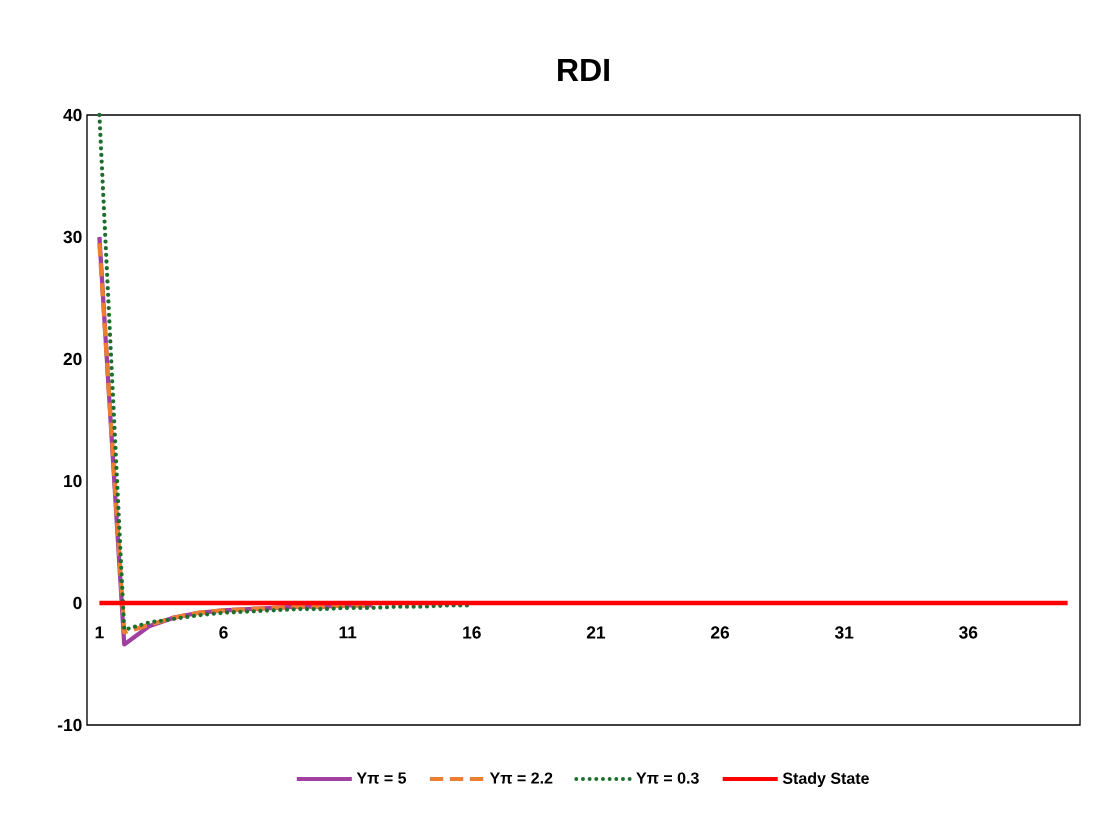  What do you see at coordinates (844, 632) in the screenshot?
I see `x-tick-label: 31` at bounding box center [844, 632].